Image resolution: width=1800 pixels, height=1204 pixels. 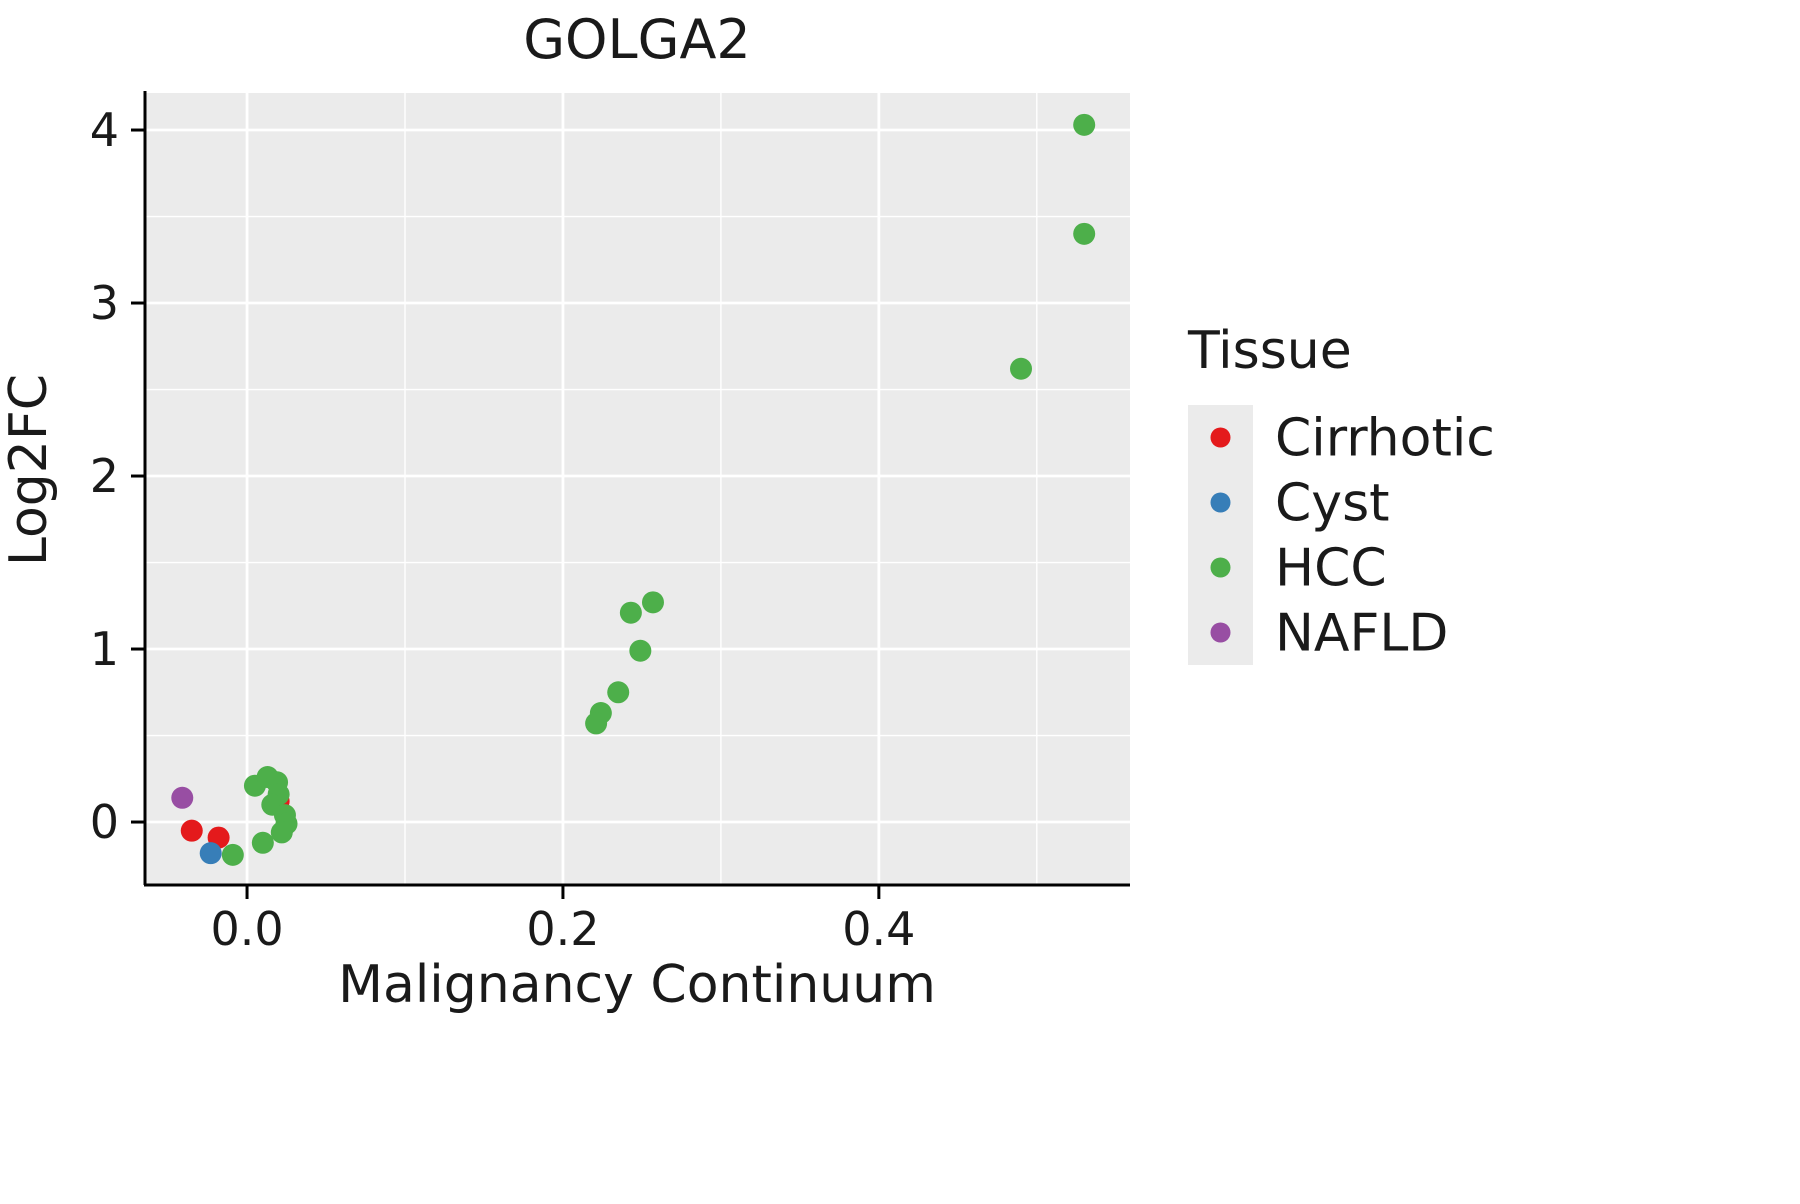 What do you see at coordinates (191, 830) in the screenshot?
I see `data-point-cirrhotic` at bounding box center [191, 830].